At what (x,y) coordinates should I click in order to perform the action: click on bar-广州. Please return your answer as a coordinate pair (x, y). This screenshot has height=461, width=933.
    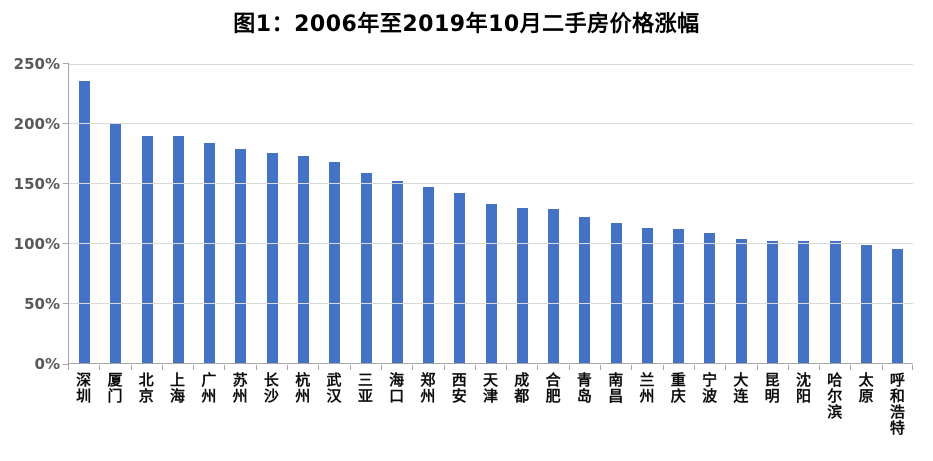
    Looking at the image, I should click on (210, 252).